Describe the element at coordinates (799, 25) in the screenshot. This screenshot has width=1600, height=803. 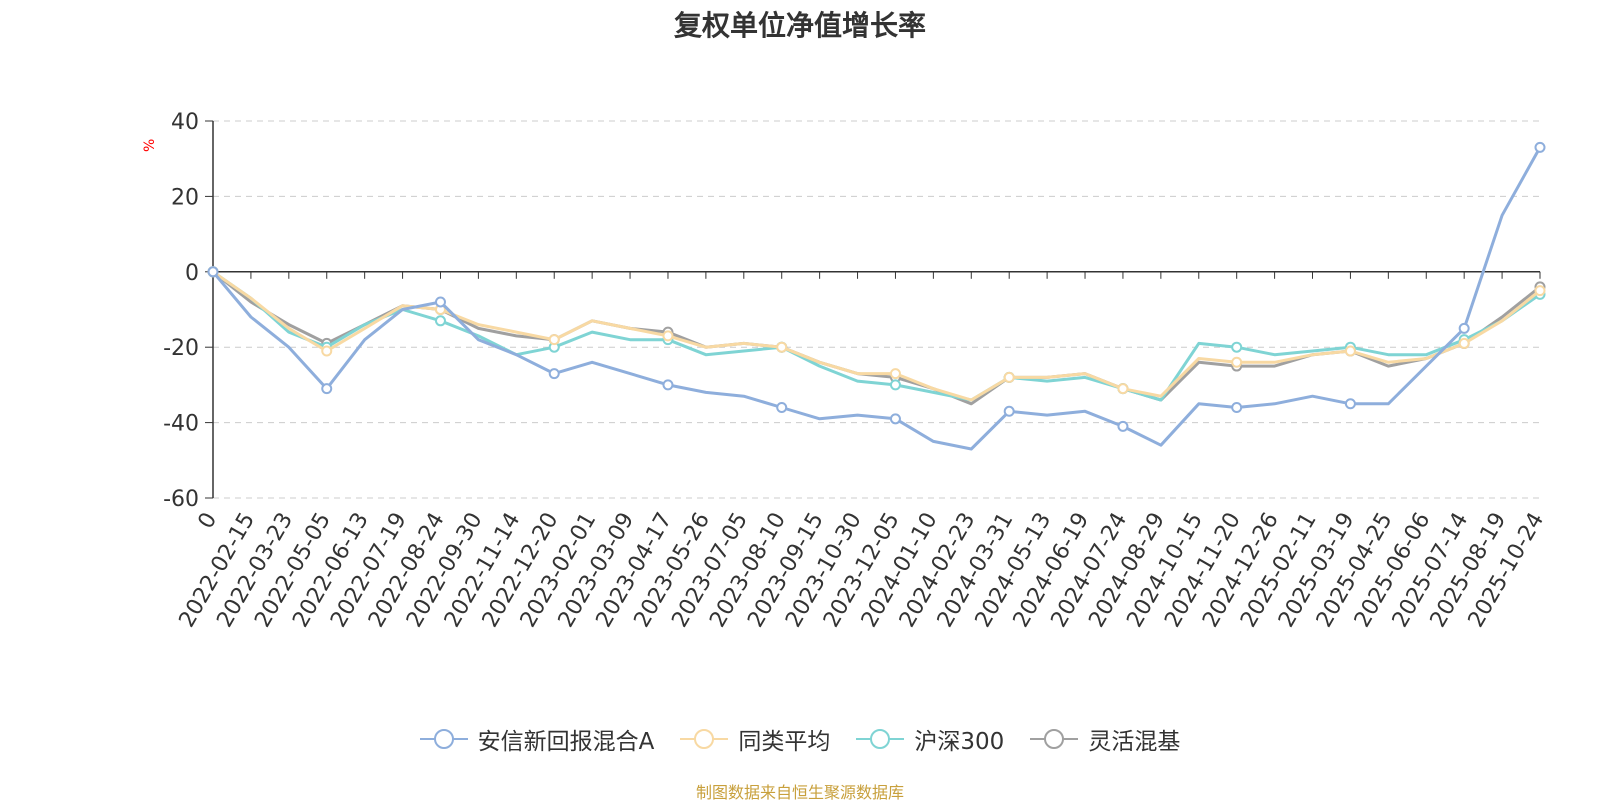
I see `chart-title: 复权单位净值增长率` at that location.